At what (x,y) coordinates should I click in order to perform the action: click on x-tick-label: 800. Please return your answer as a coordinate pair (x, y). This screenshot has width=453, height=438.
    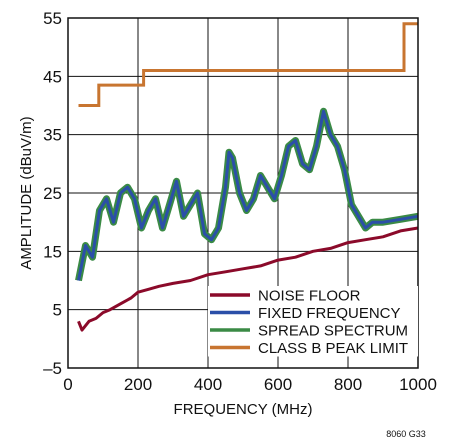
    Looking at the image, I should click on (348, 384).